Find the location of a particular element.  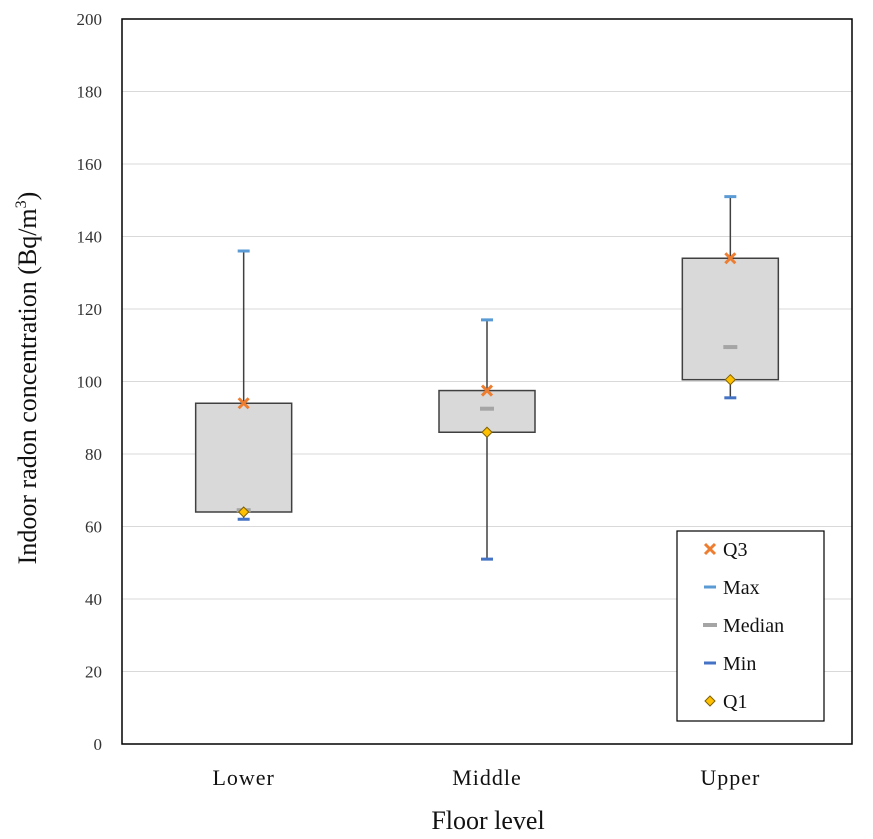

legend-q3-marker is located at coordinates (710, 549).